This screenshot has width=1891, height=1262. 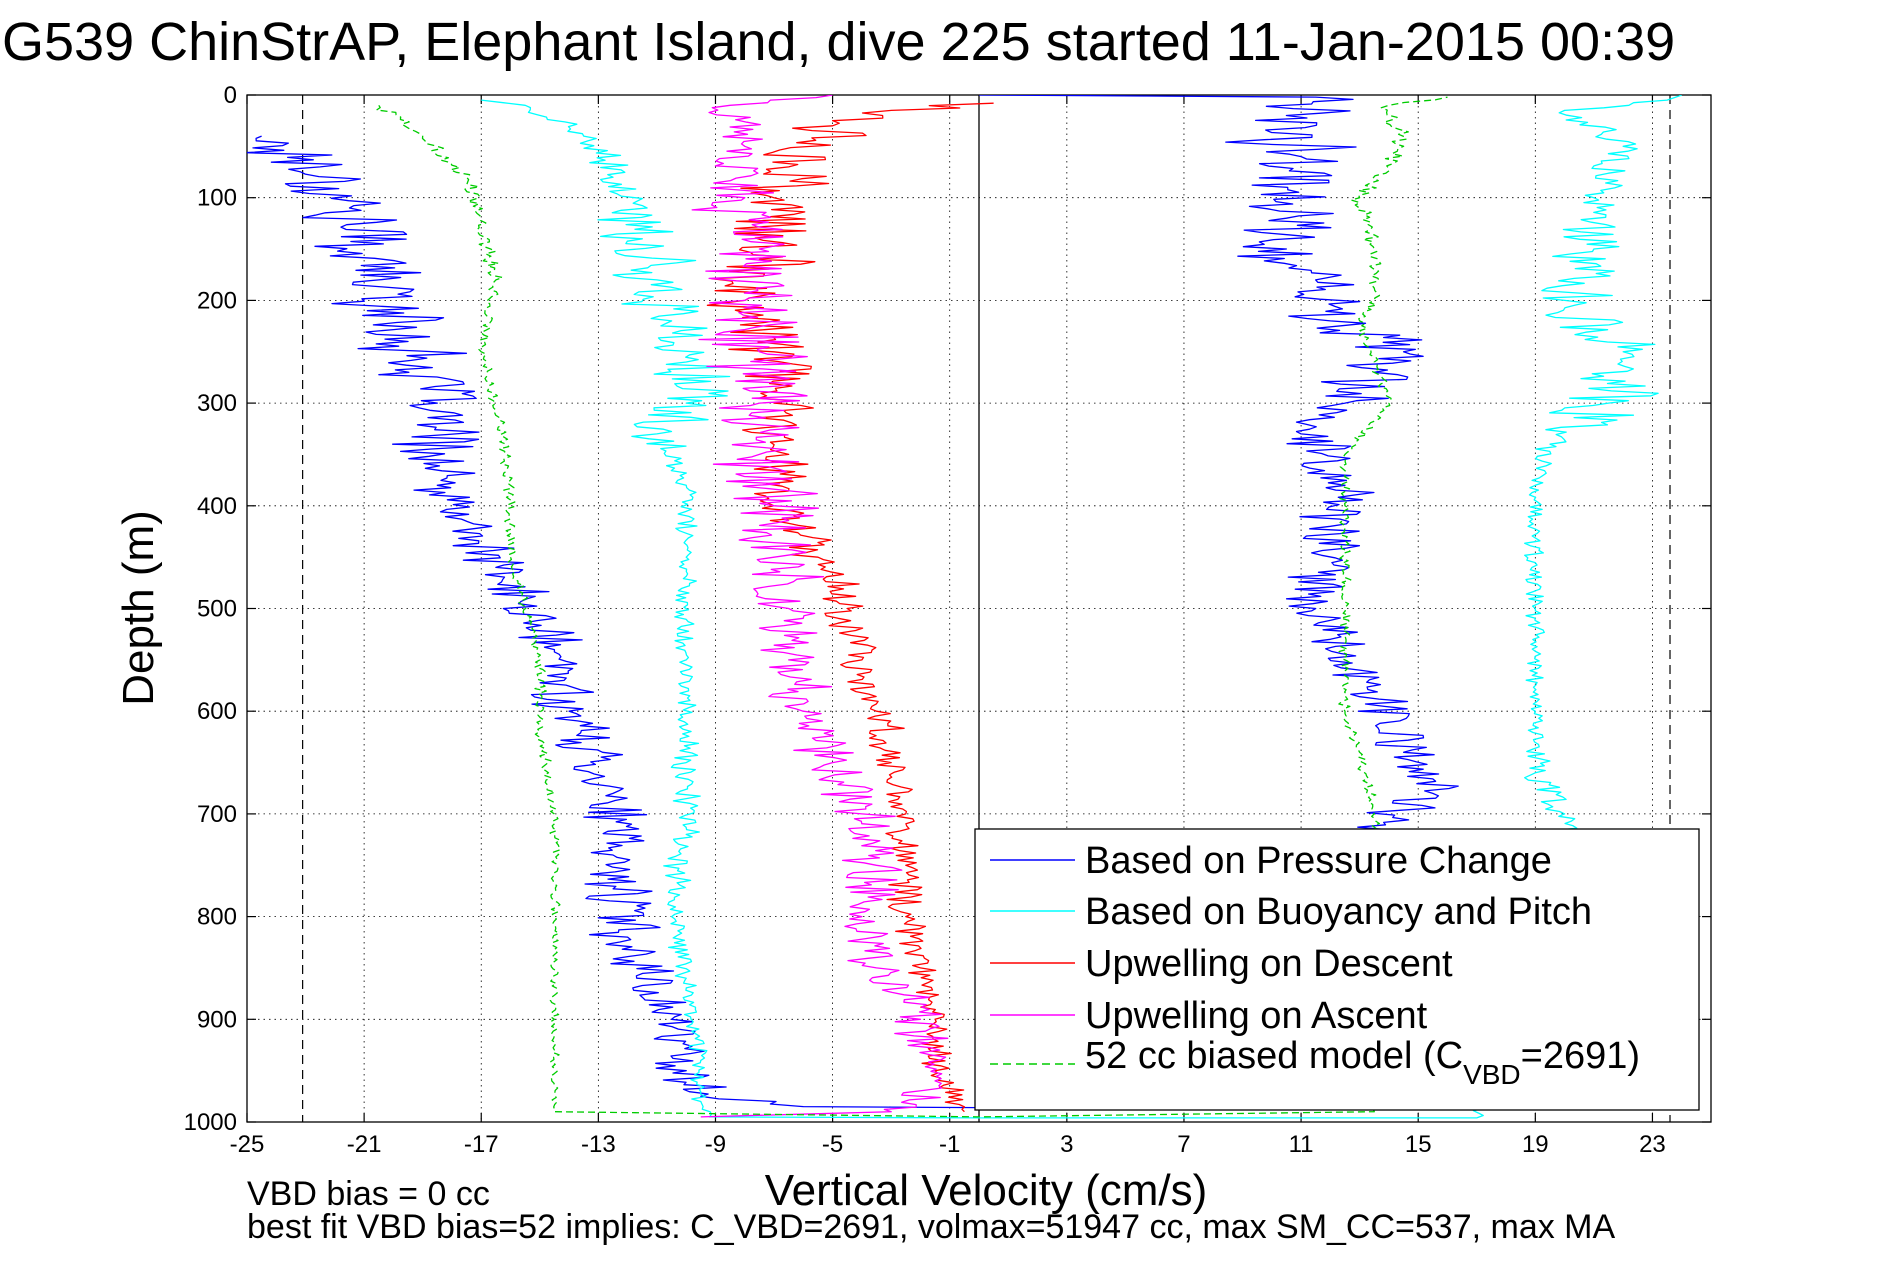 I want to click on annotation-vbd-bias: VBD bias = 0 cc, so click(x=368, y=1194).